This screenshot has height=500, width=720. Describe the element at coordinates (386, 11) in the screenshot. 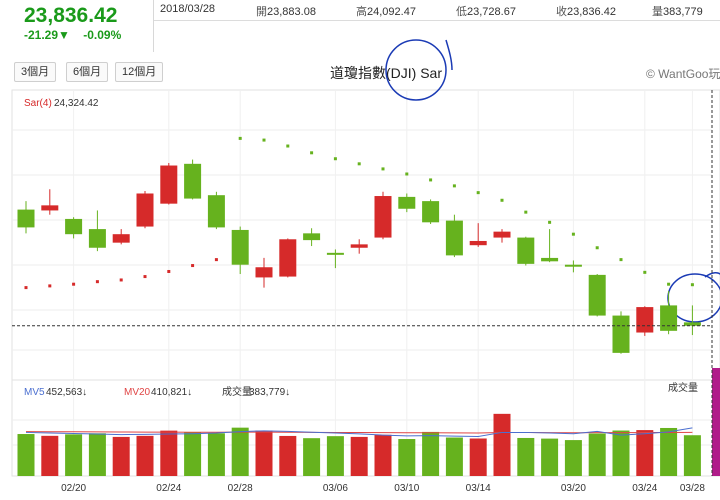

I see `header-high: 高24,092.47` at that location.